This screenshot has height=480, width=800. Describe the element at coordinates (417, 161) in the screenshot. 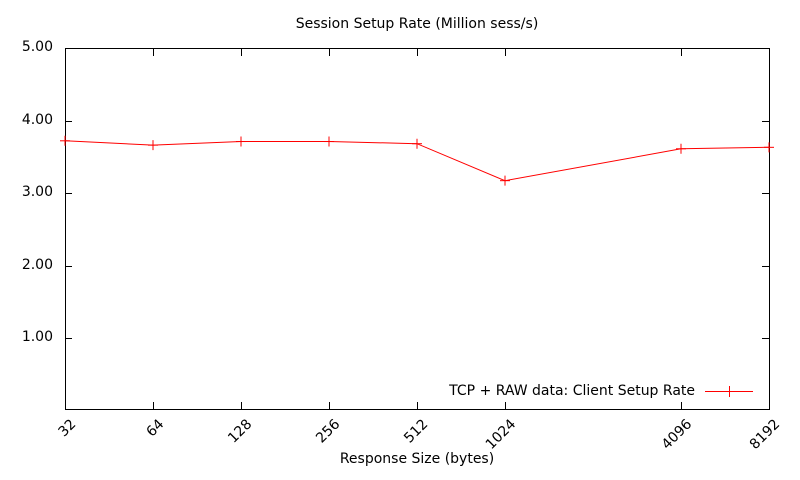

I see `series-line` at that location.